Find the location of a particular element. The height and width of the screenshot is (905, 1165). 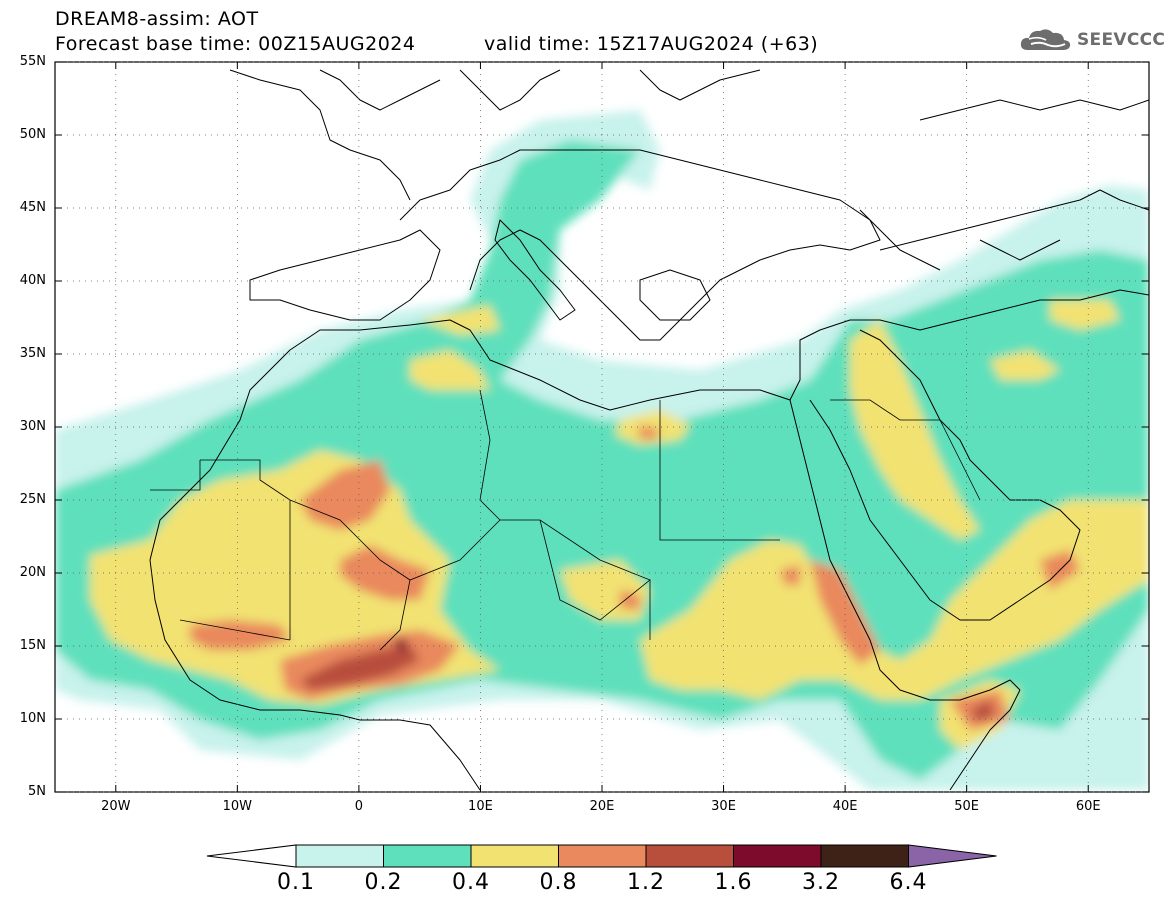

lat-label: 20N is located at coordinates (32, 572).